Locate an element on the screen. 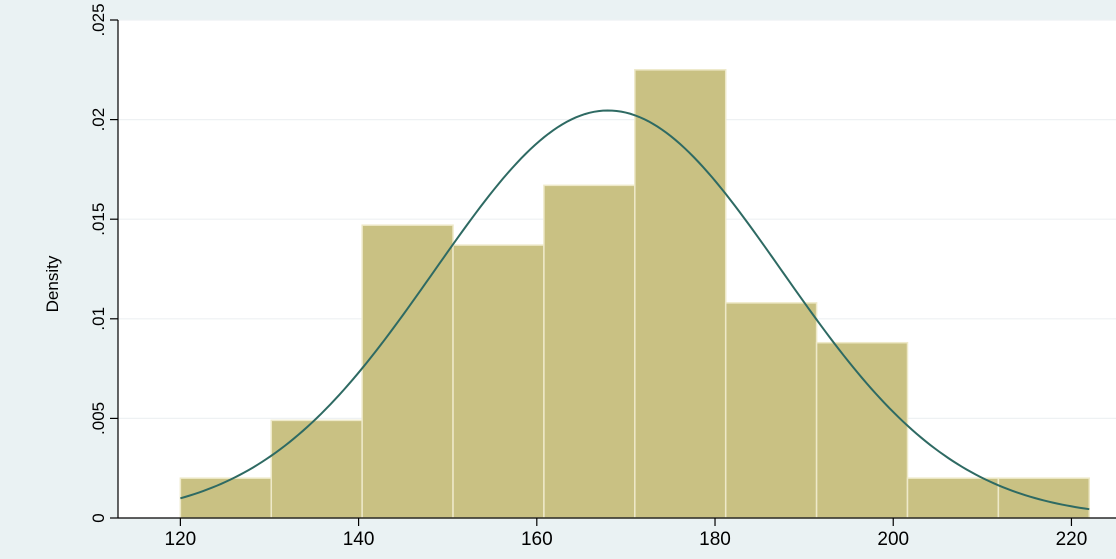 This screenshot has width=1116, height=559. x-tick-label: 180 is located at coordinates (715, 539).